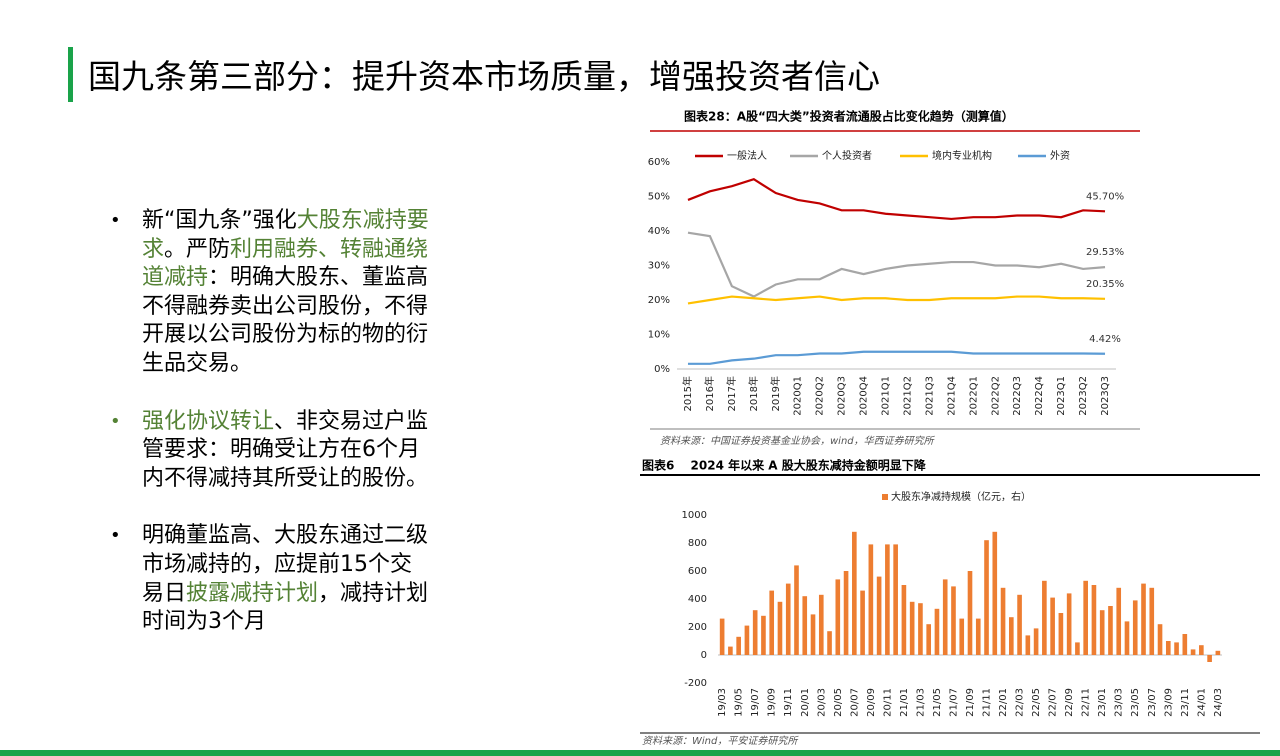 This screenshot has height=756, width=1280. I want to click on legend-swatch, so click(885, 497).